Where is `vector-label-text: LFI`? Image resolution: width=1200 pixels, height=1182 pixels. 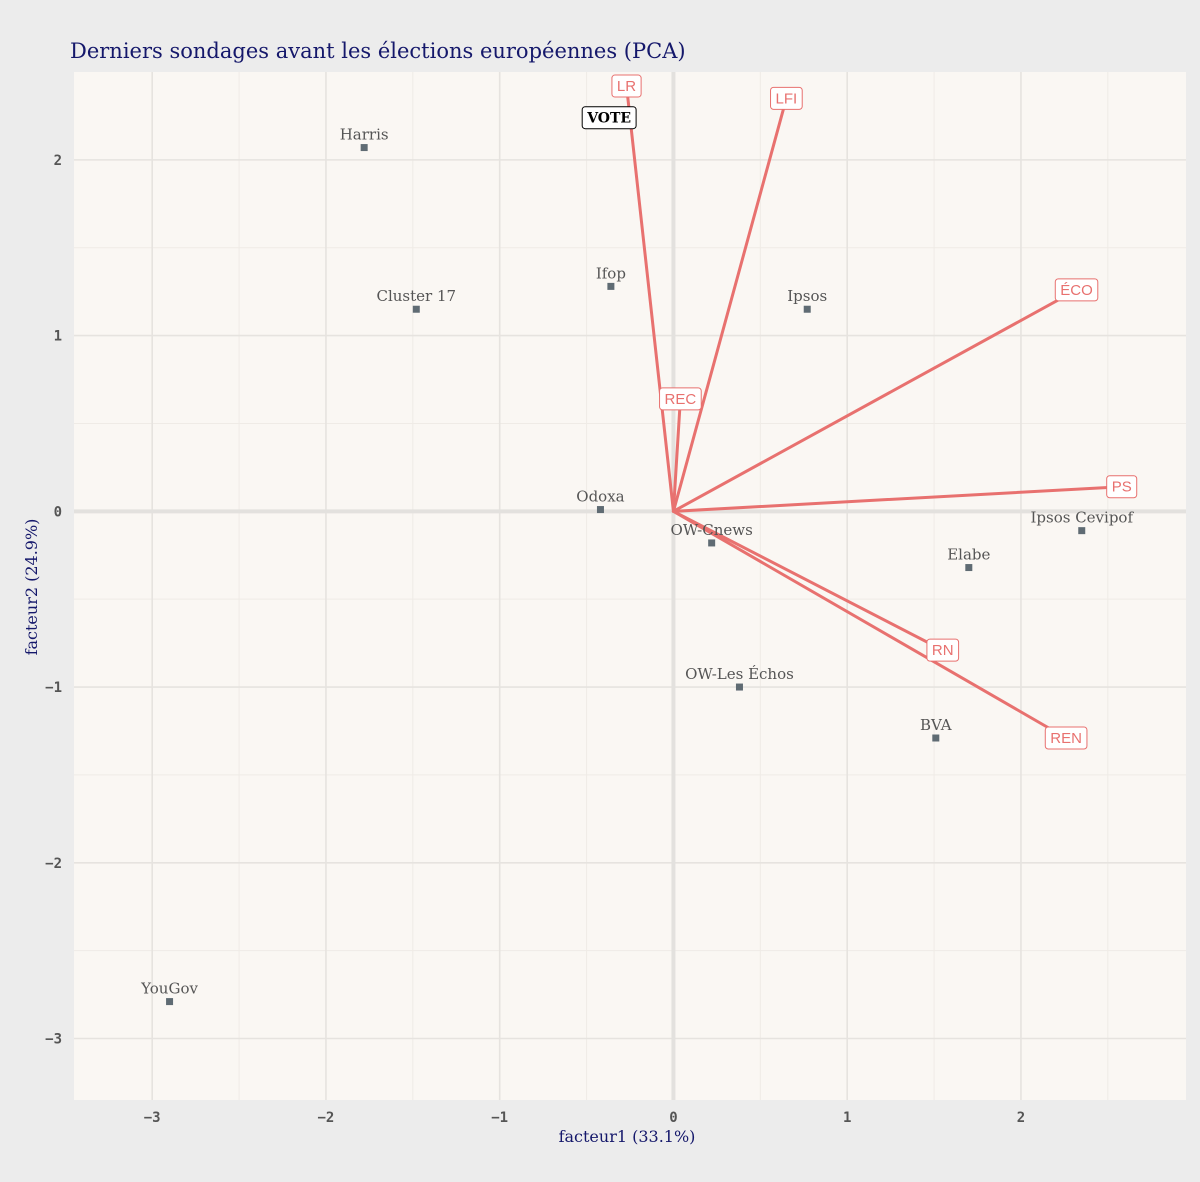
vector-label-text: LFI is located at coordinates (787, 98).